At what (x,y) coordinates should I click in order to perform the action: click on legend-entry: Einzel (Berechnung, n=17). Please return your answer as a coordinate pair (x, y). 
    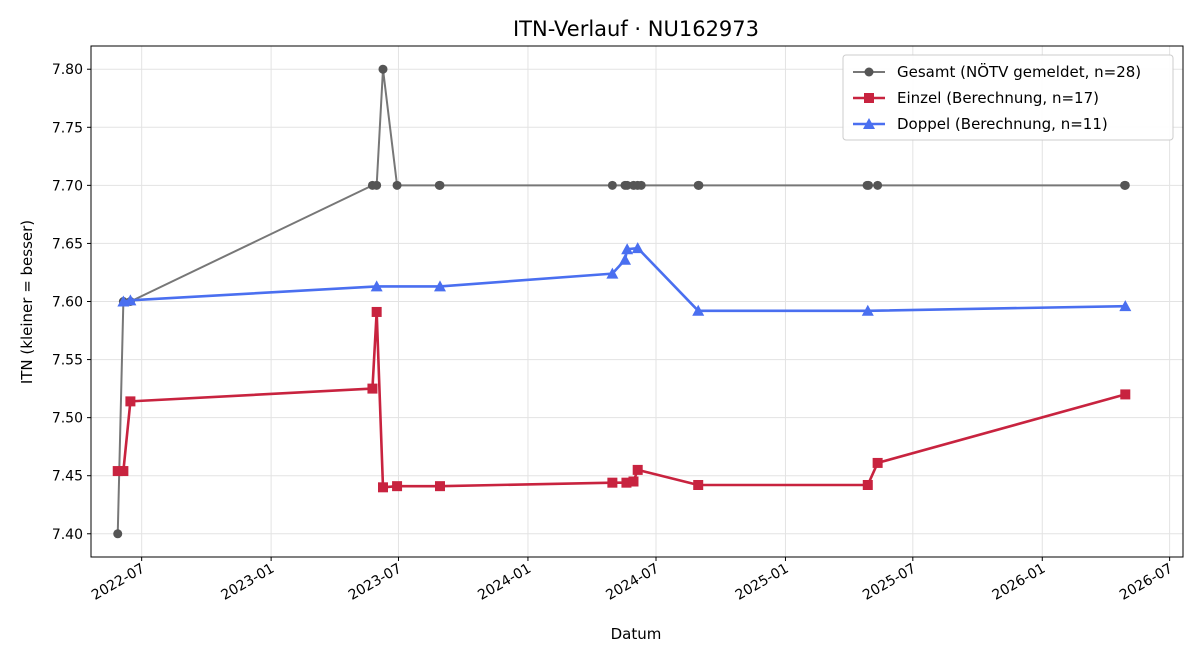
    Looking at the image, I should click on (976, 98).